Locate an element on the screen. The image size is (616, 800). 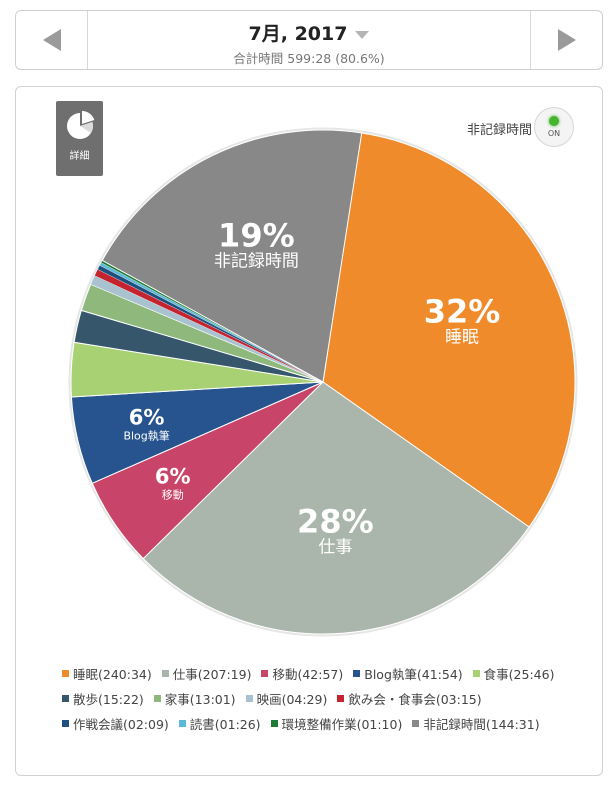
legend-item-6: 家事(13:01) is located at coordinates (194, 698).